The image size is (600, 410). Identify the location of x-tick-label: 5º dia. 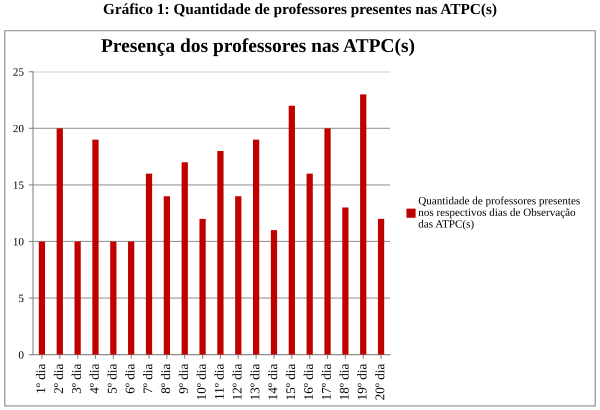
(112, 379).